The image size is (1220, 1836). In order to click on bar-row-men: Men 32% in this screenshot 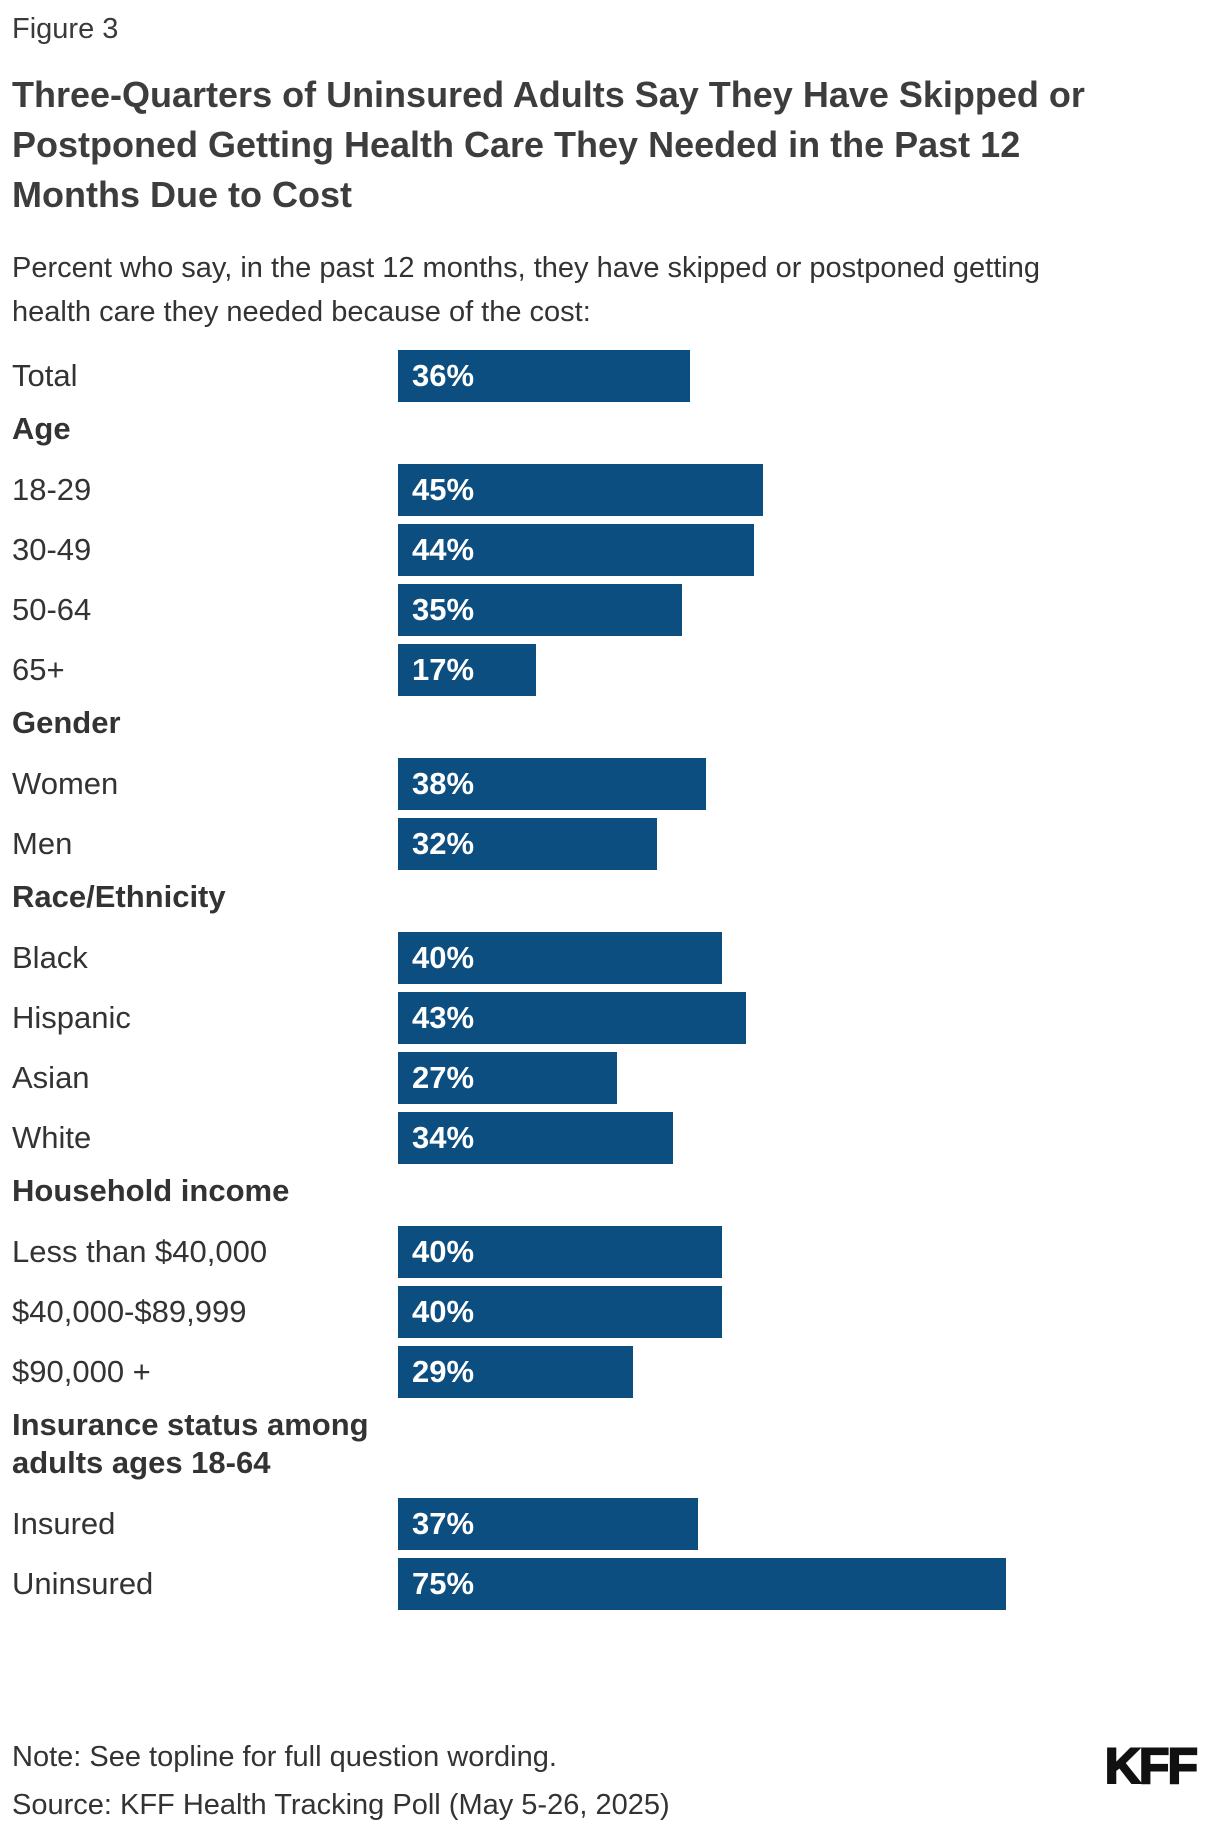, I will do `click(604, 844)`.